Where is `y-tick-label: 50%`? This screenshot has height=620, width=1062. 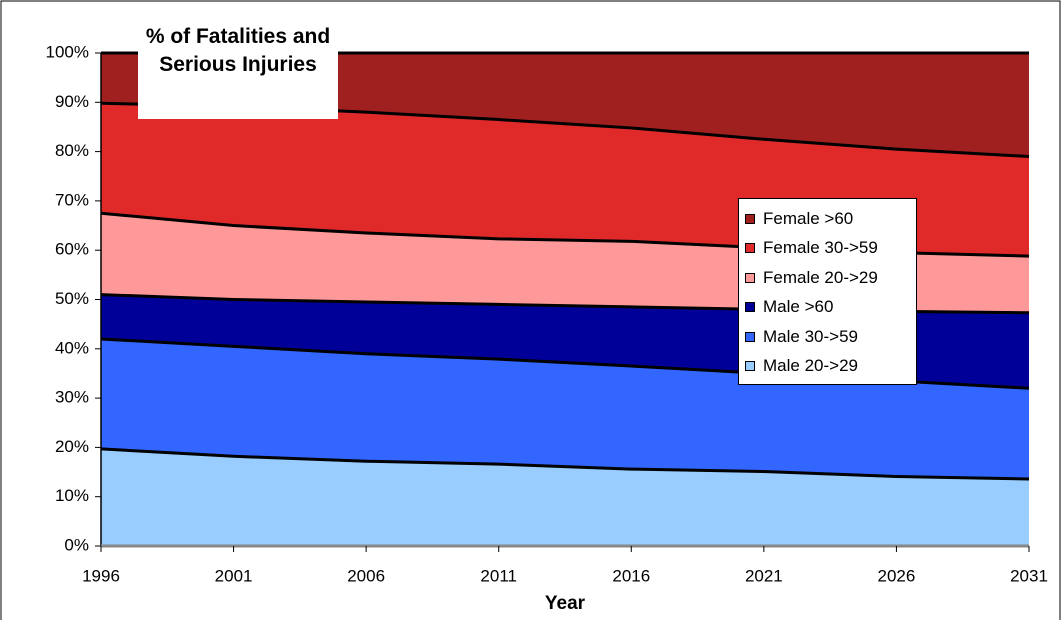
y-tick-label: 50% is located at coordinates (72, 298).